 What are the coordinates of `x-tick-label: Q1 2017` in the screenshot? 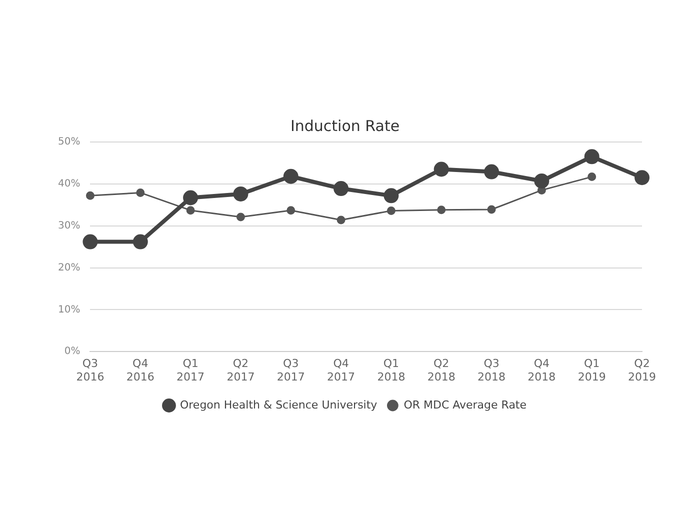 It's located at (190, 370).